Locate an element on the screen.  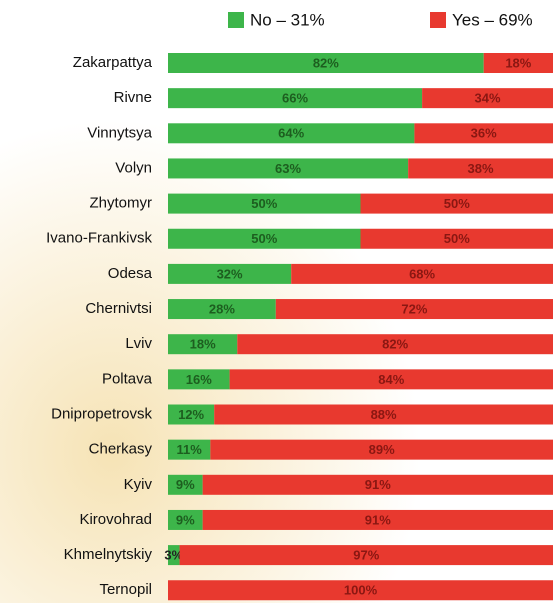
category-label: Zakarpattya is located at coordinates (113, 62).